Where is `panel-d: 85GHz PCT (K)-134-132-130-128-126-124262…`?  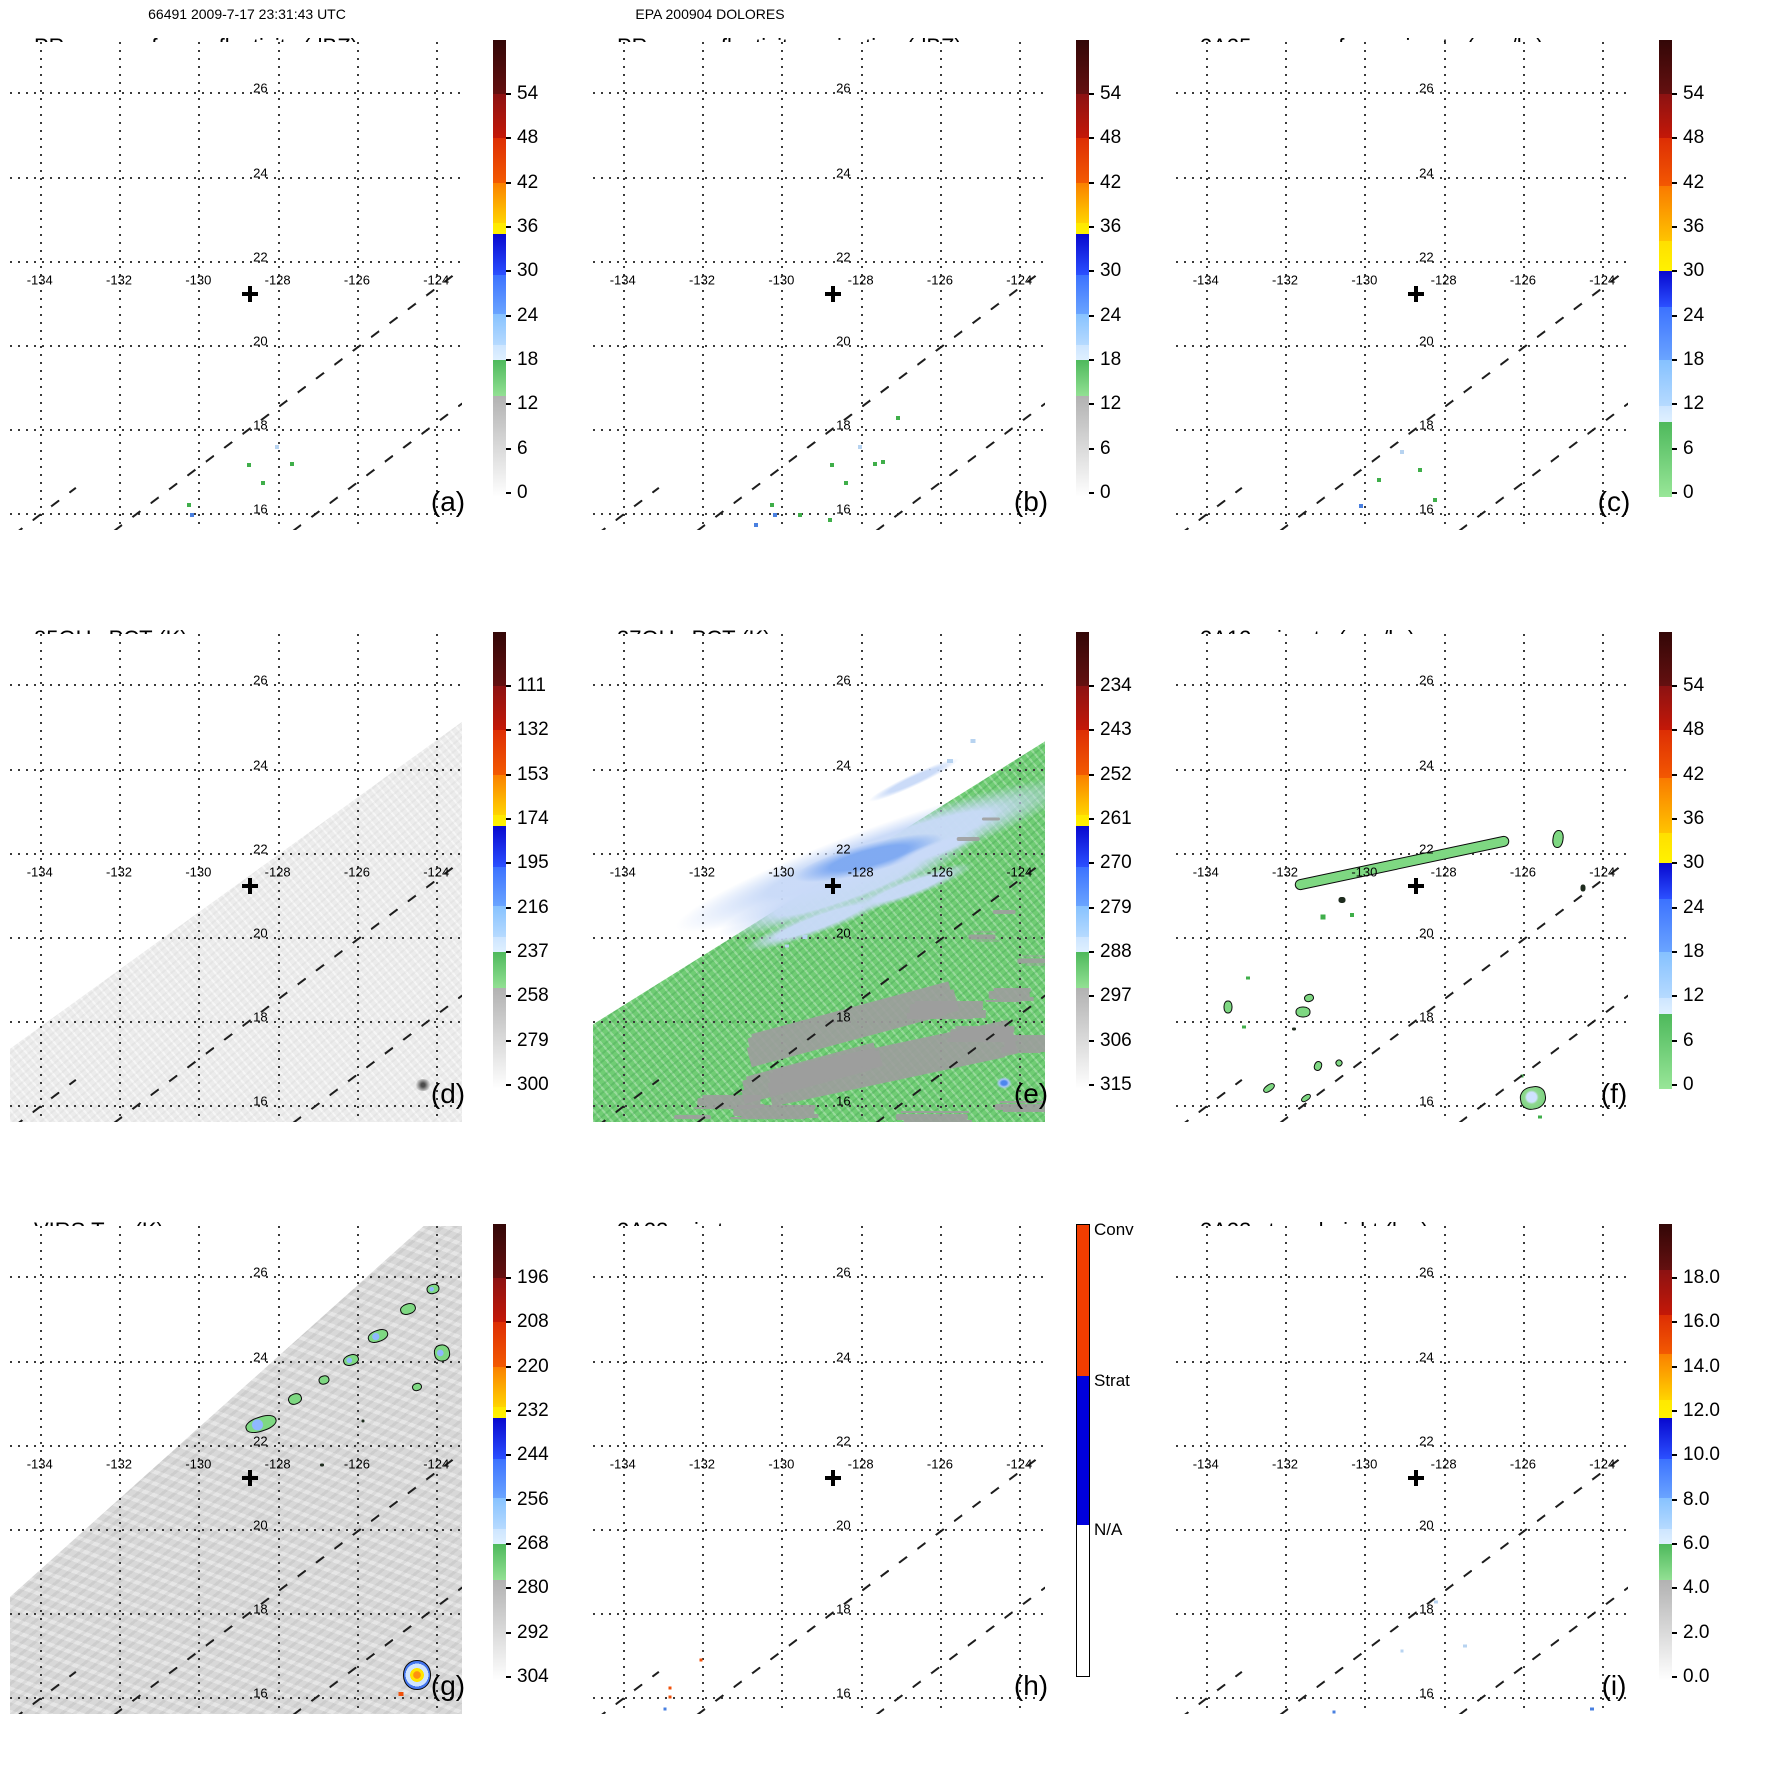 panel-d: 85GHz PCT (K)-134-132-130-128-126-124262… is located at coordinates (291, 888).